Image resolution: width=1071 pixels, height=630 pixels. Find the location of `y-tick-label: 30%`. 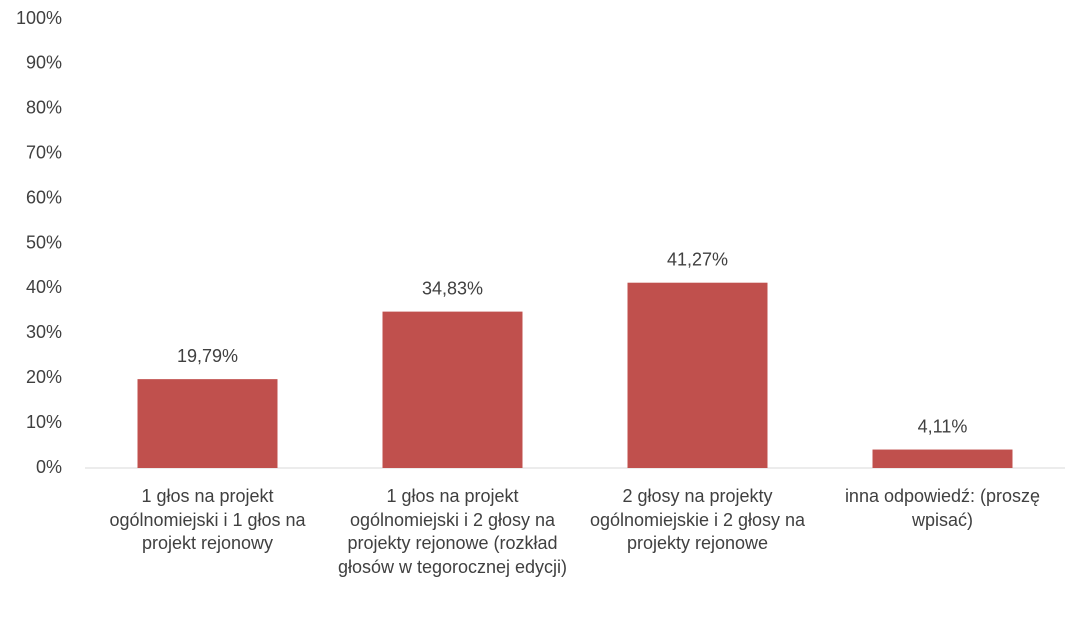

y-tick-label: 30% is located at coordinates (44, 332).